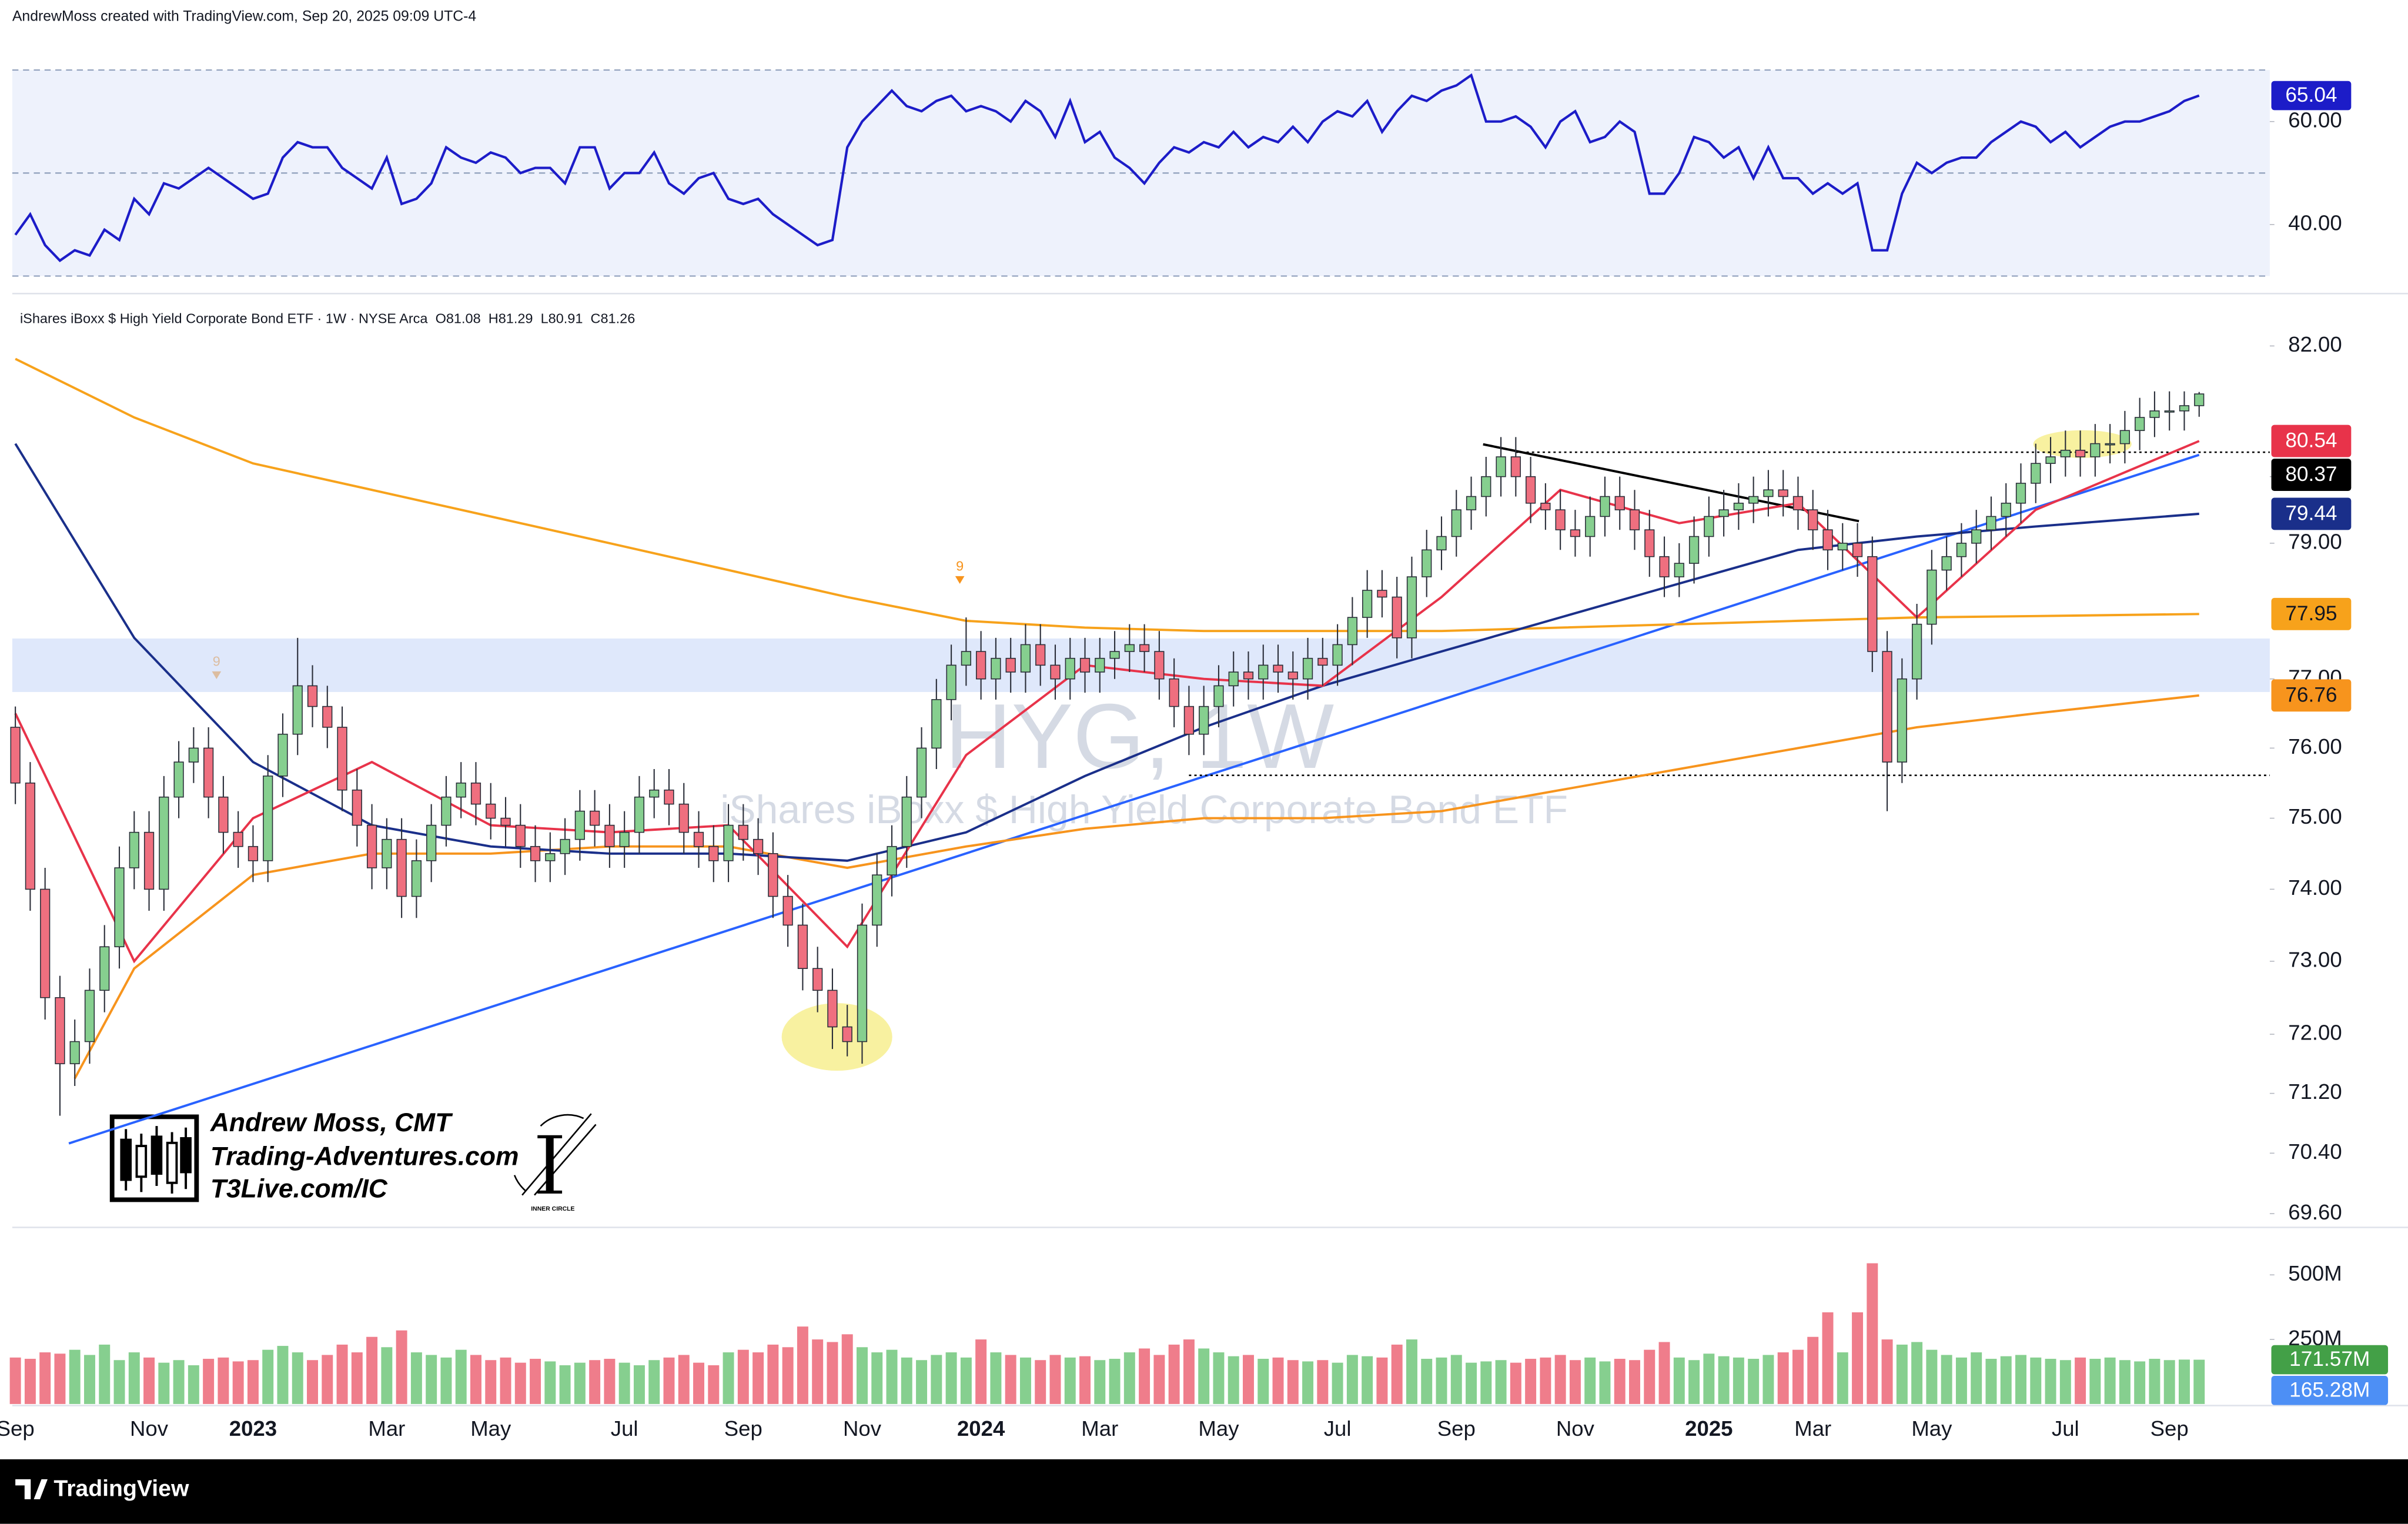  I want to click on footer-bar, so click(1204, 1491).